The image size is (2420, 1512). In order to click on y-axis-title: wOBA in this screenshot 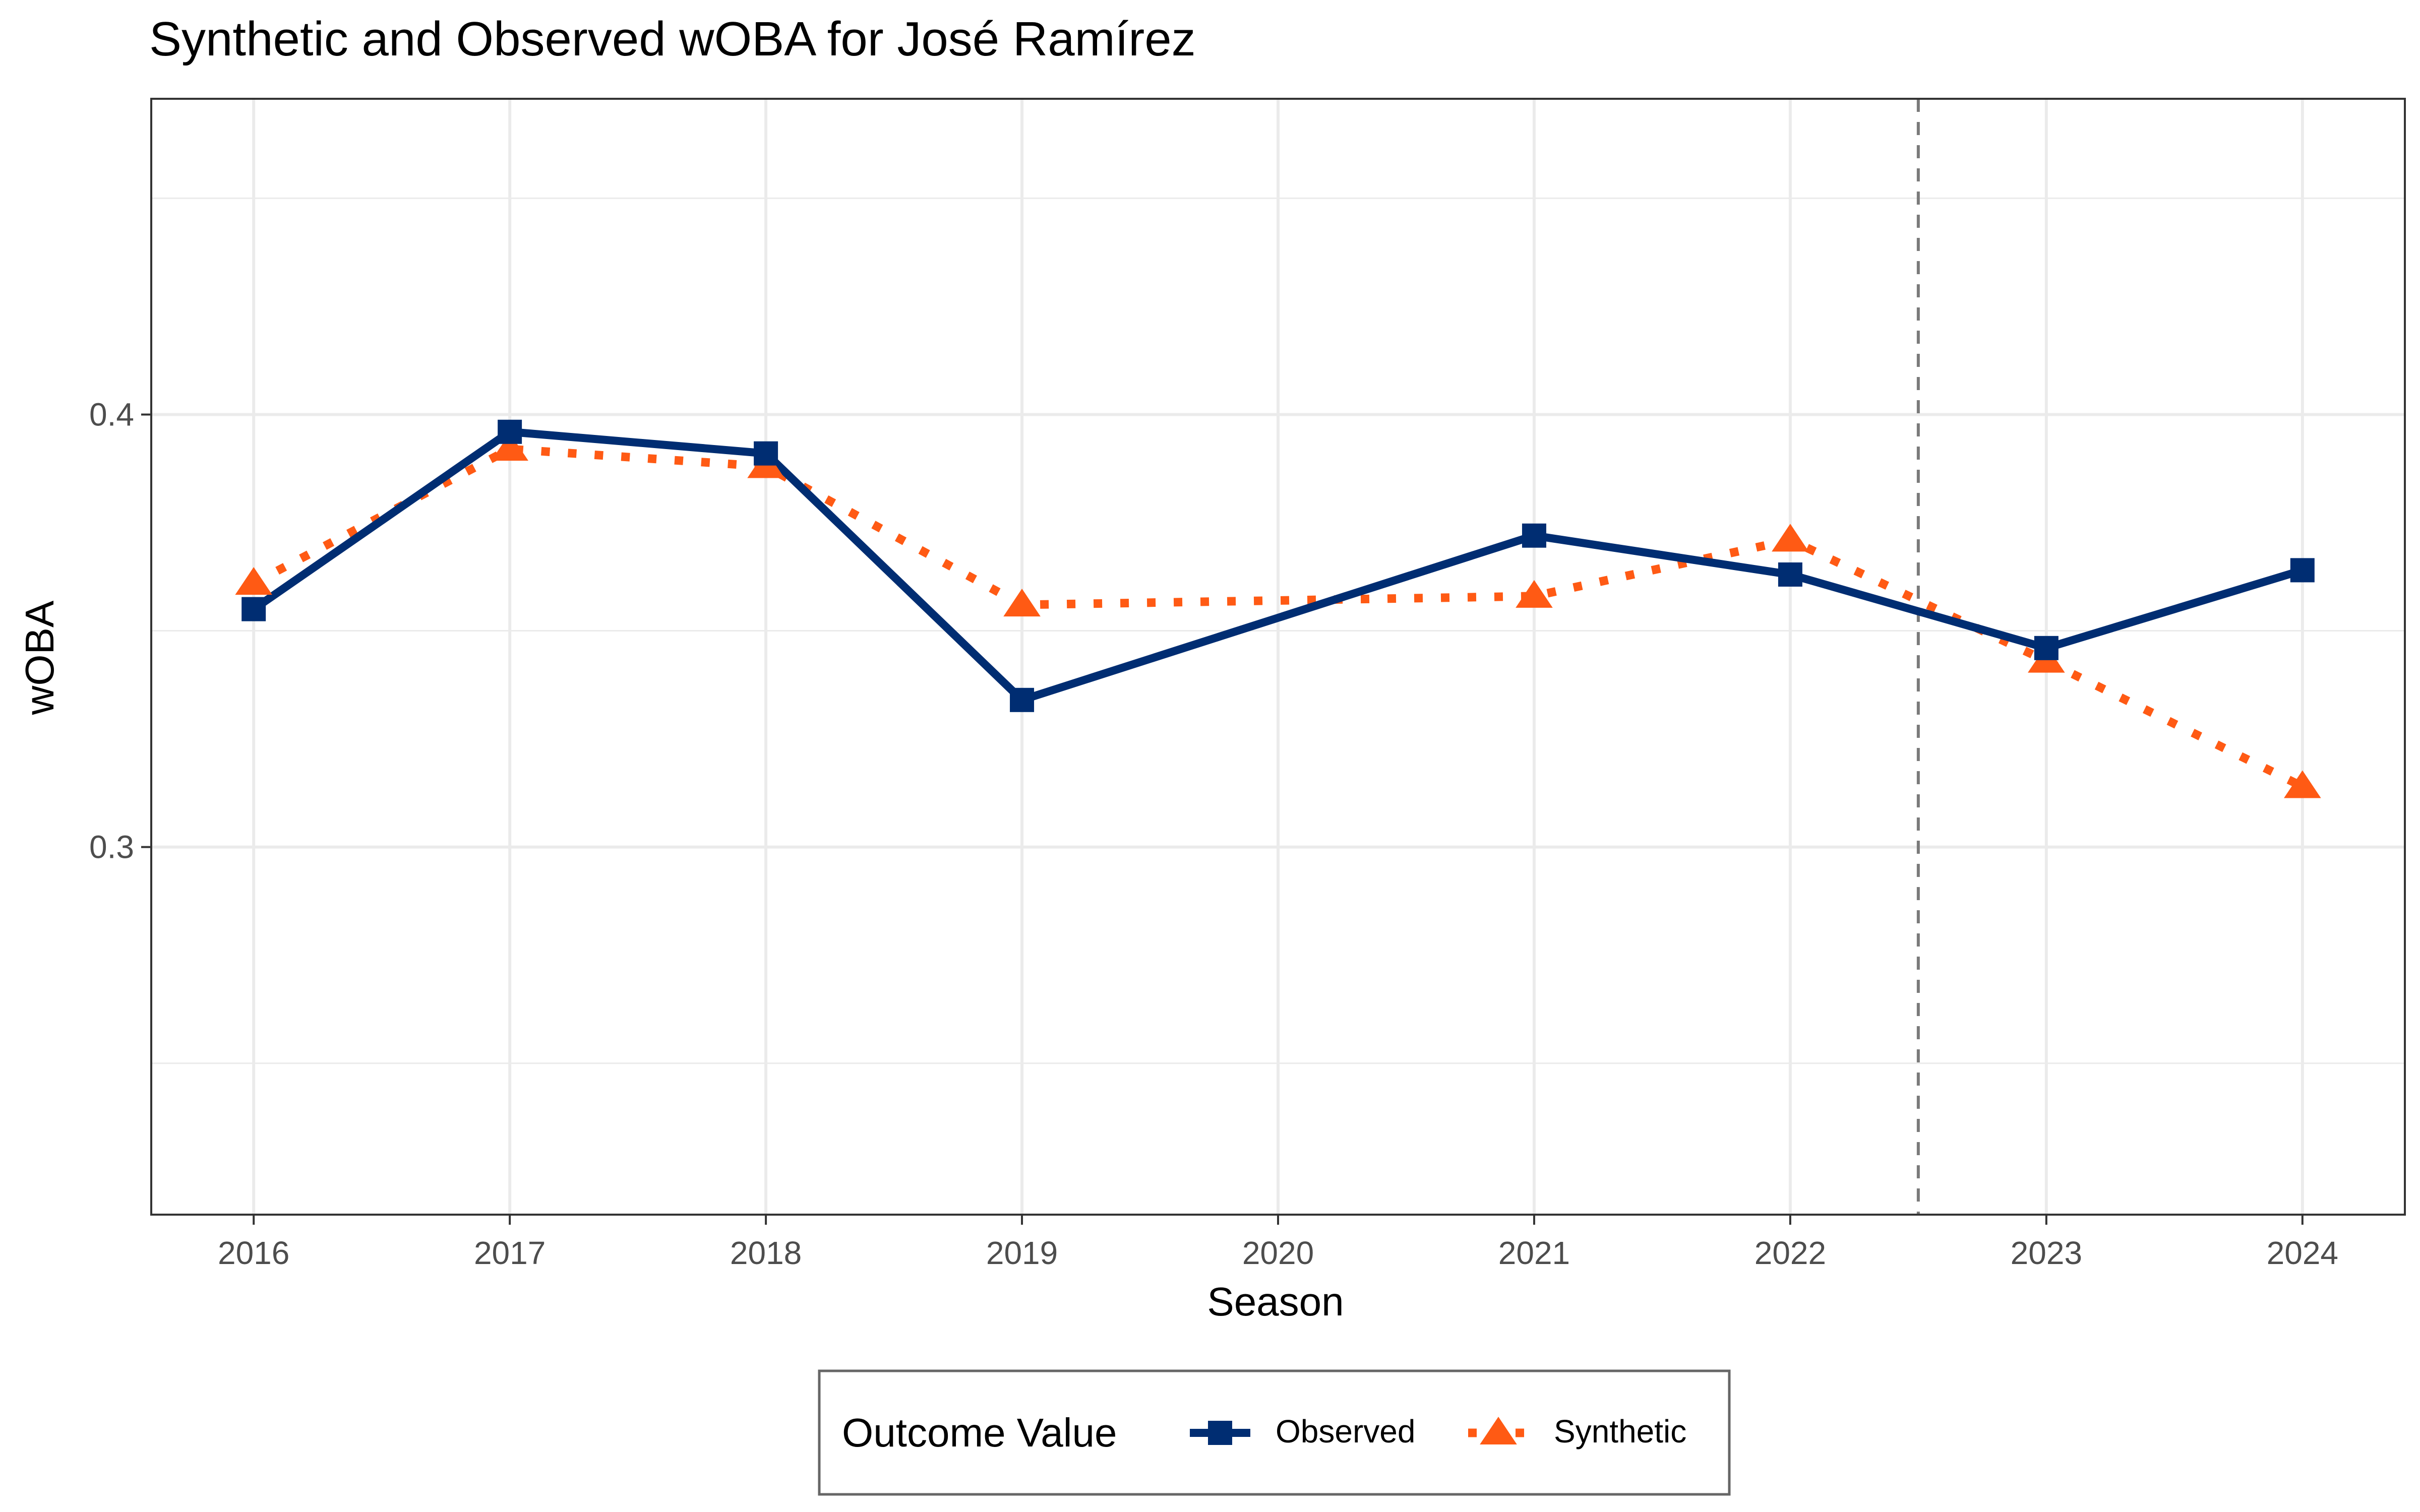, I will do `click(39, 657)`.